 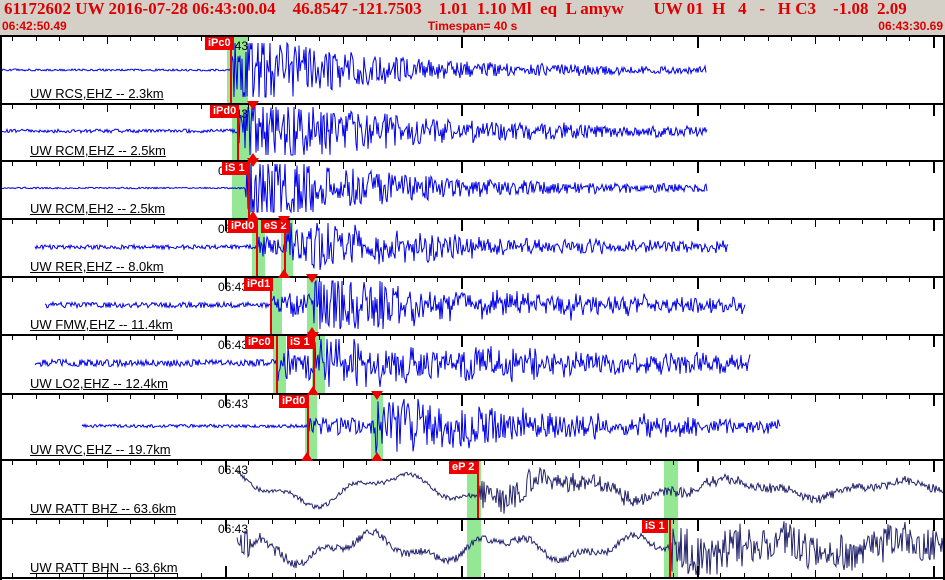 I want to click on pick-time-line, so click(x=670, y=548).